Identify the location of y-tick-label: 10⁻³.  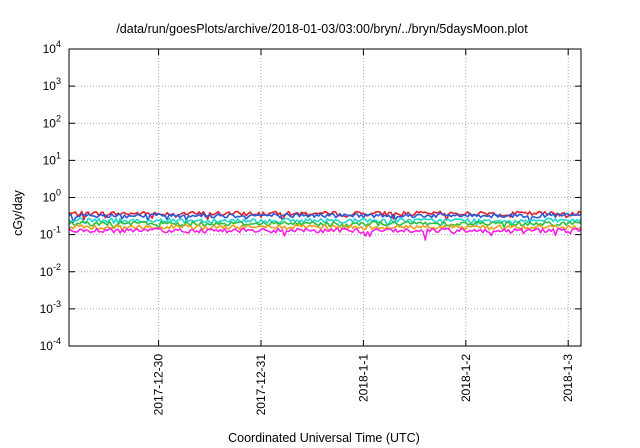
(50, 307).